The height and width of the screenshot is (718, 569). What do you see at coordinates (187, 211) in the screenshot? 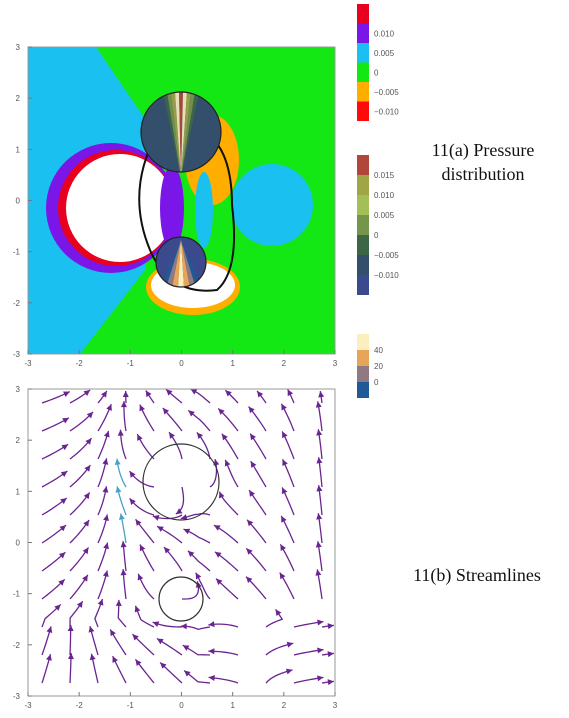
I see `domain-boundary-curve` at bounding box center [187, 211].